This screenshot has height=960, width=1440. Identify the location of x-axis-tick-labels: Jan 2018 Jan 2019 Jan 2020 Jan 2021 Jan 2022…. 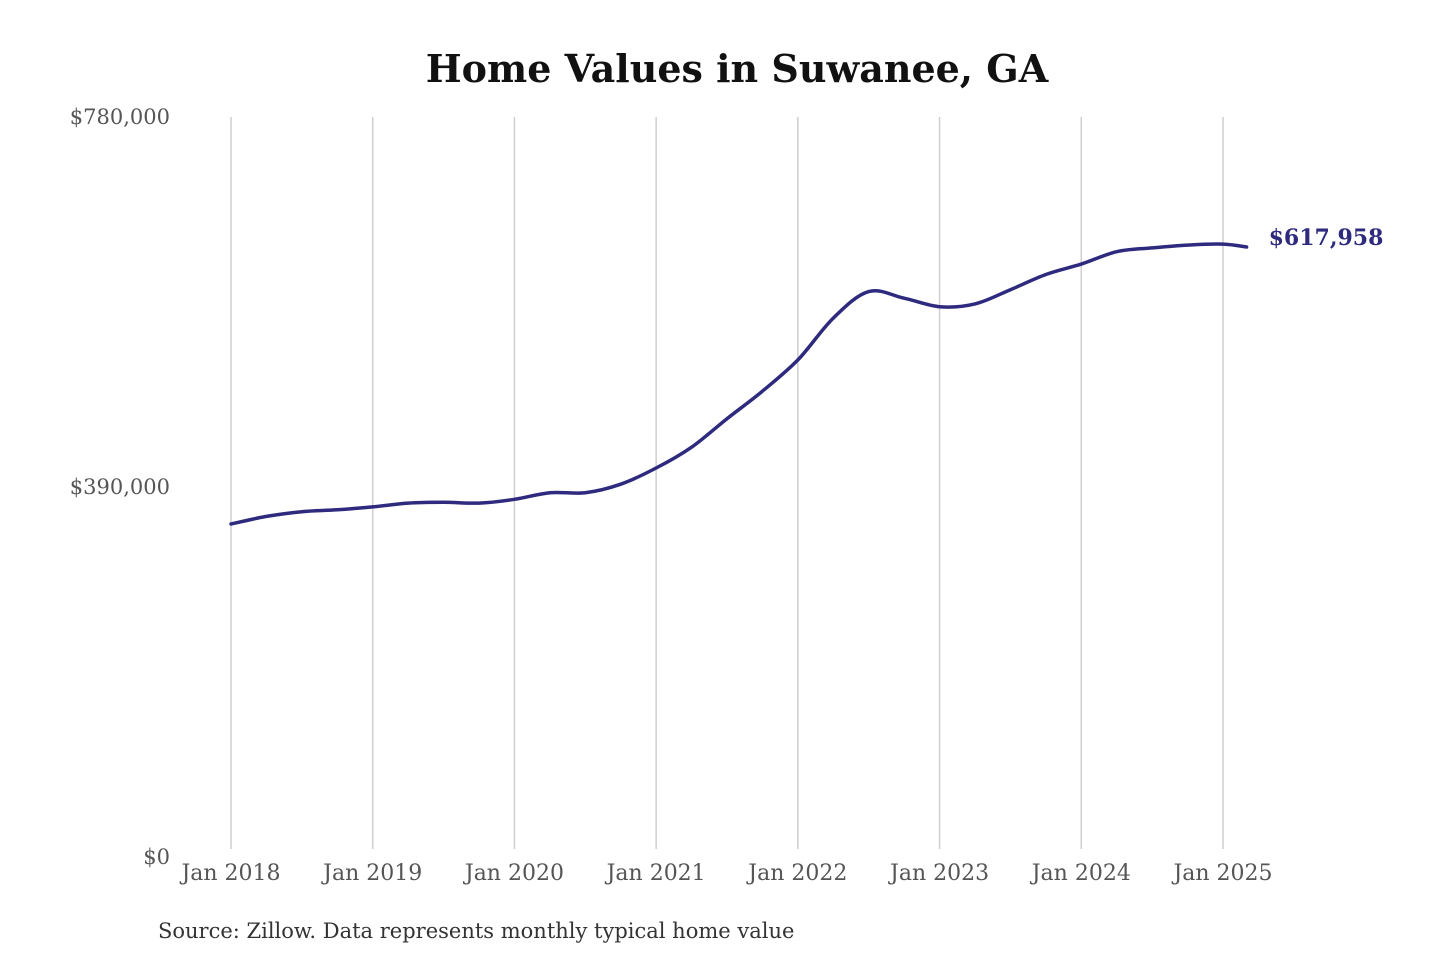
(725, 873).